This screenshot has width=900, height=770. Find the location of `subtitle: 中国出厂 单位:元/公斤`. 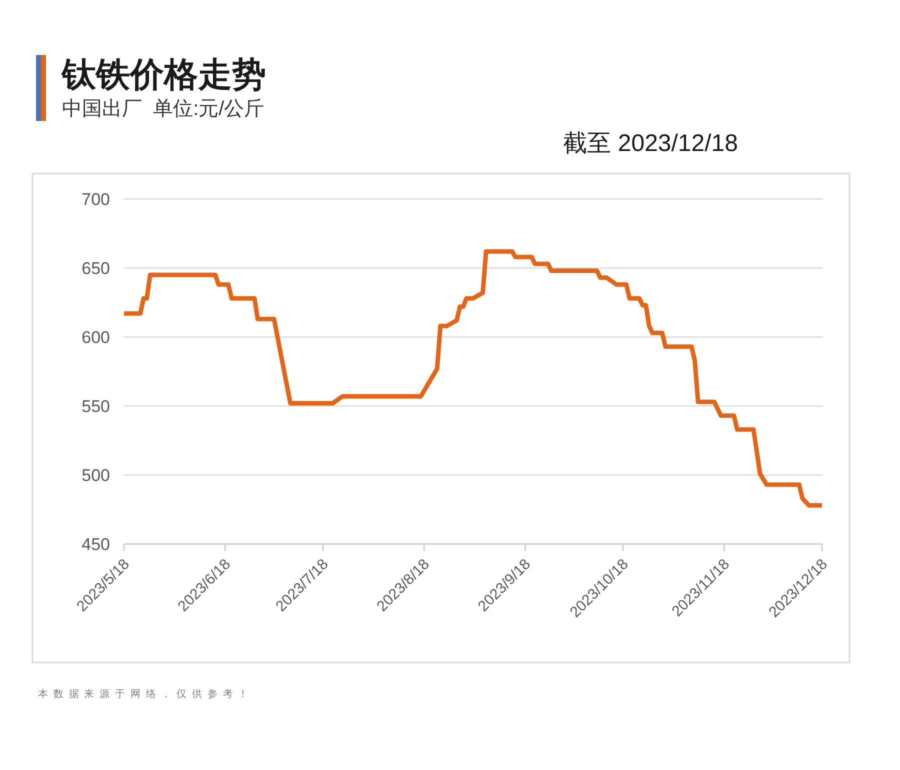

subtitle: 中国出厂 单位:元/公斤 is located at coordinates (163, 109).